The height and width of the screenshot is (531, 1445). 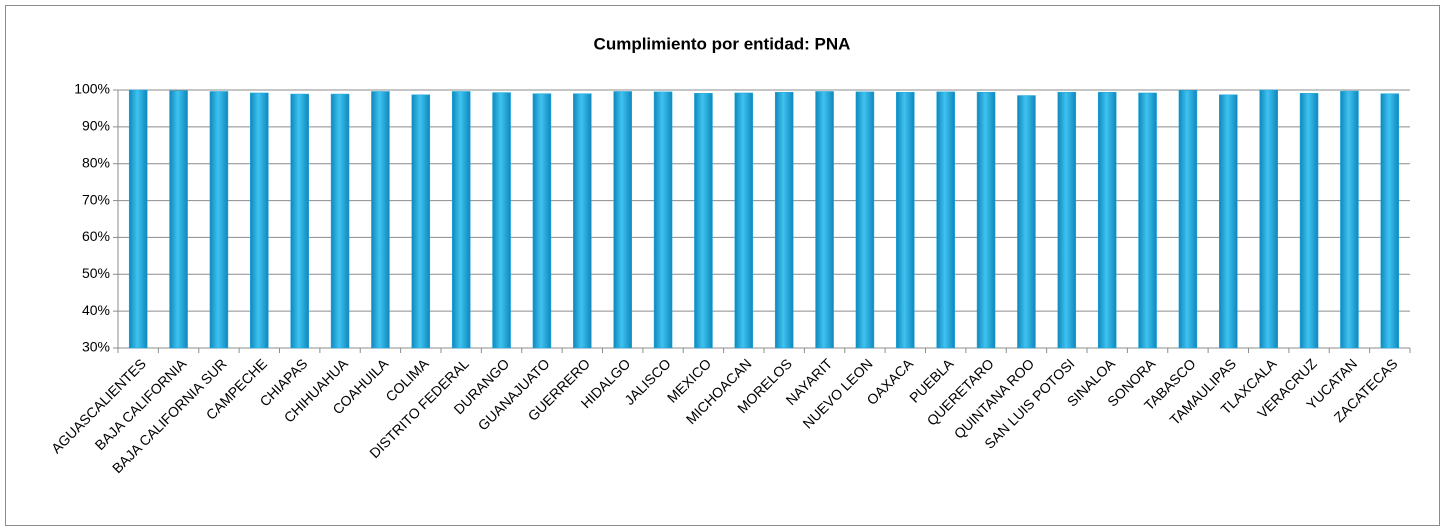 I want to click on y-tick-label: 60%, so click(x=96, y=236).